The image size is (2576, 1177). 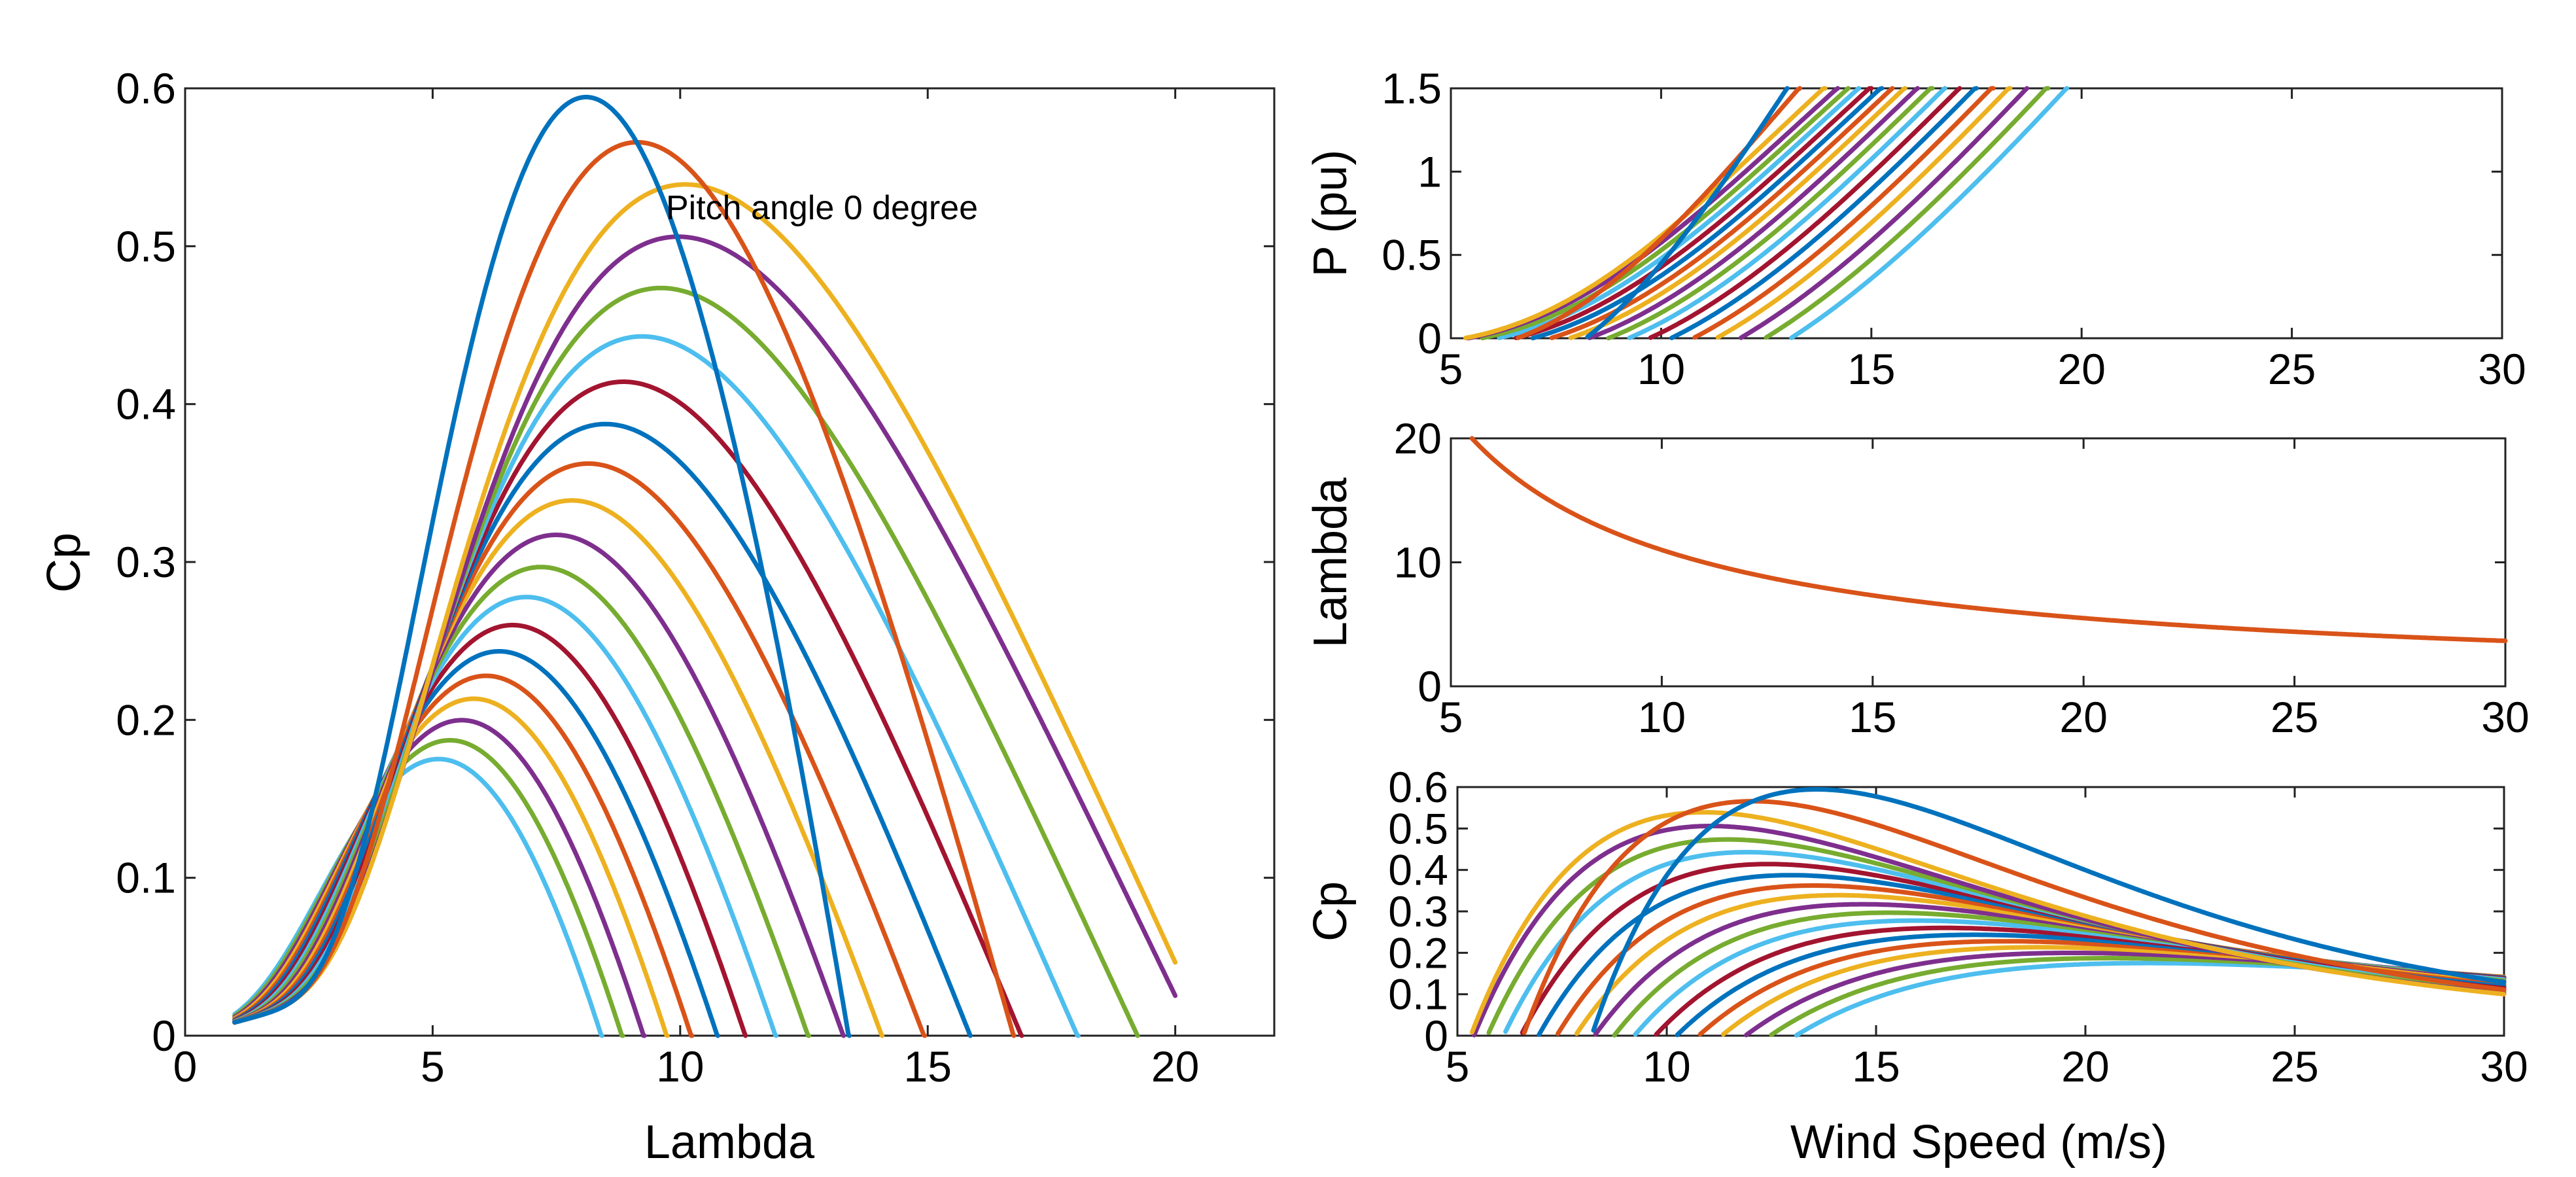 What do you see at coordinates (1330, 911) in the screenshot?
I see `cp-wind-ylabel: Cp` at bounding box center [1330, 911].